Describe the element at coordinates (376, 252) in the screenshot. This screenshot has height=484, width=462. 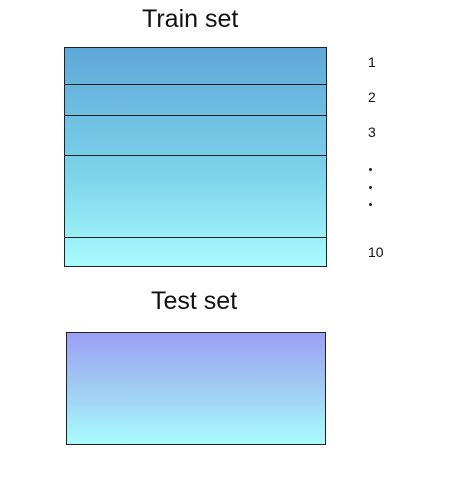
I see `fold-label-10: 10` at that location.